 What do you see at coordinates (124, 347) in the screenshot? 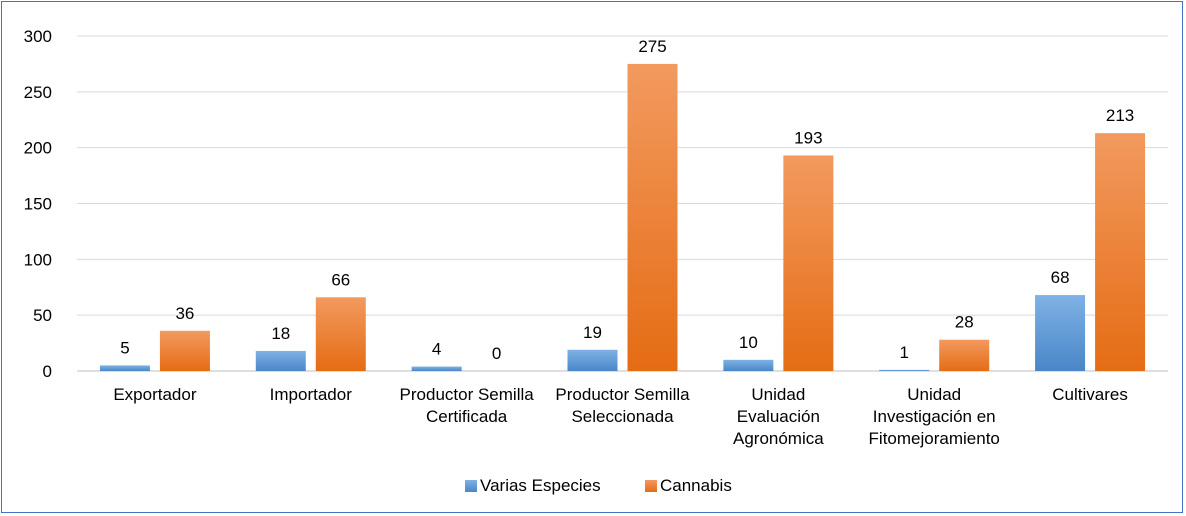
I see `data-label: 5` at bounding box center [124, 347].